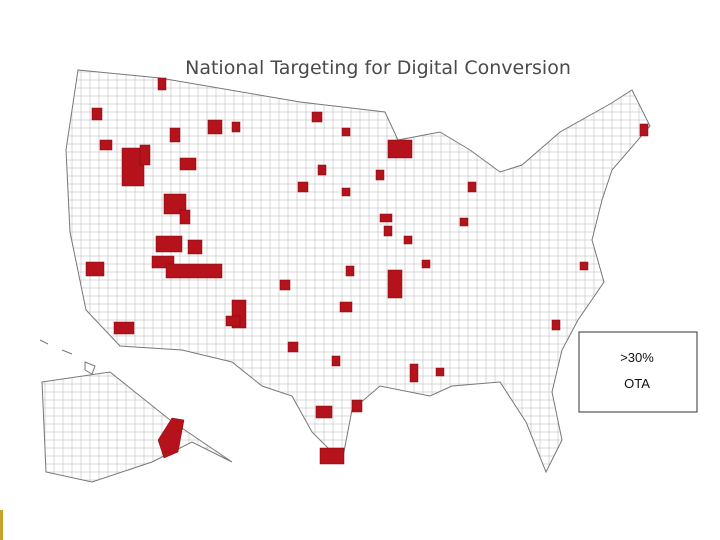 The image size is (720, 540). Describe the element at coordinates (1, 525) in the screenshot. I see `accent-bar` at that location.